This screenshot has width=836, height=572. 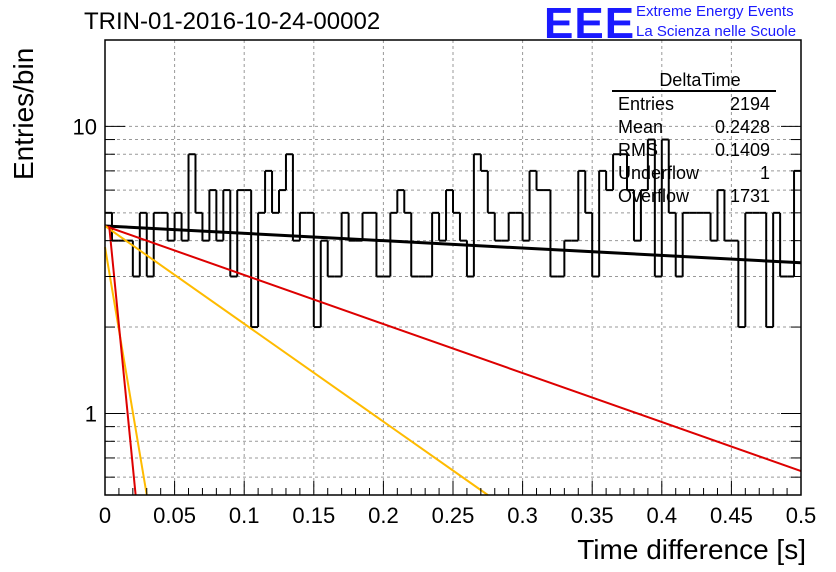 What do you see at coordinates (742, 150) in the screenshot?
I see `stats-value: 0.1409` at bounding box center [742, 150].